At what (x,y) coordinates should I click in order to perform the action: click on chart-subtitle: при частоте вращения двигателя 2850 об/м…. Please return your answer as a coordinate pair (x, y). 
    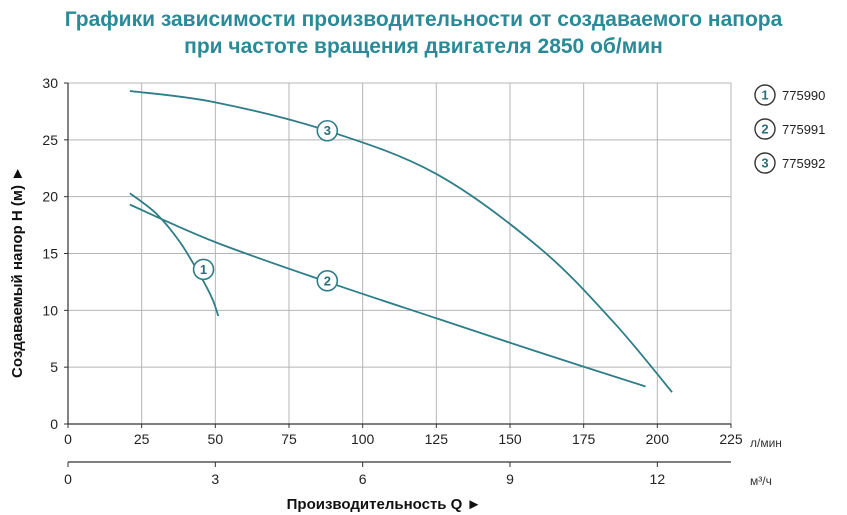
    Looking at the image, I should click on (423, 46).